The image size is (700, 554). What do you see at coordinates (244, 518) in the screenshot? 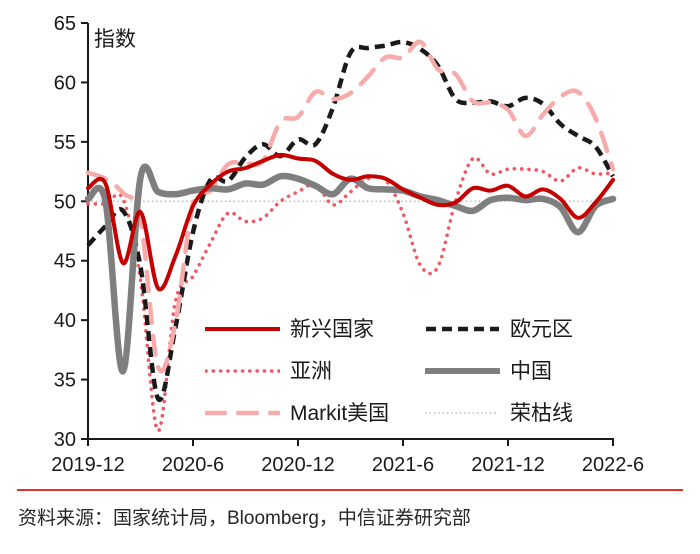
I see `source-text: 资料来源：国家统计局，Bloomberg，中信证券研究部` at bounding box center [244, 518].